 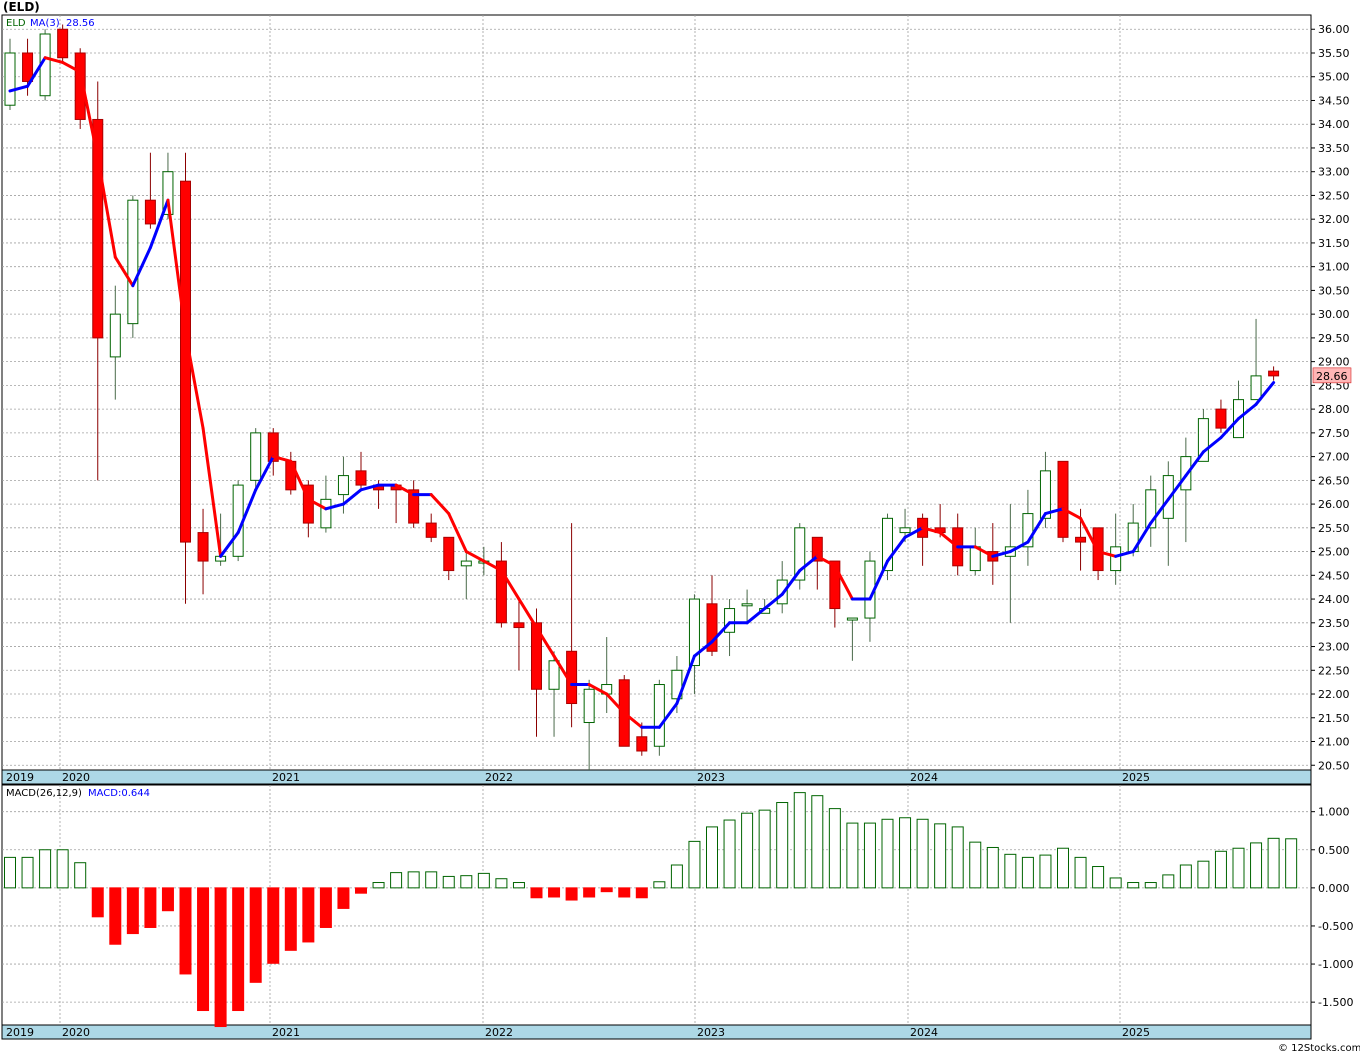 I want to click on macd-year-label: 2021, so click(x=286, y=1032).